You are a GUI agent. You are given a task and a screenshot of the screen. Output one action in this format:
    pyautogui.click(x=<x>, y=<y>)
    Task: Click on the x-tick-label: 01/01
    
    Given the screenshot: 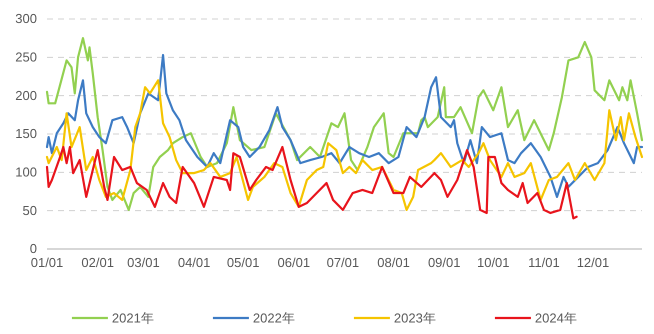 What is the action you would take?
    pyautogui.click(x=47, y=262)
    